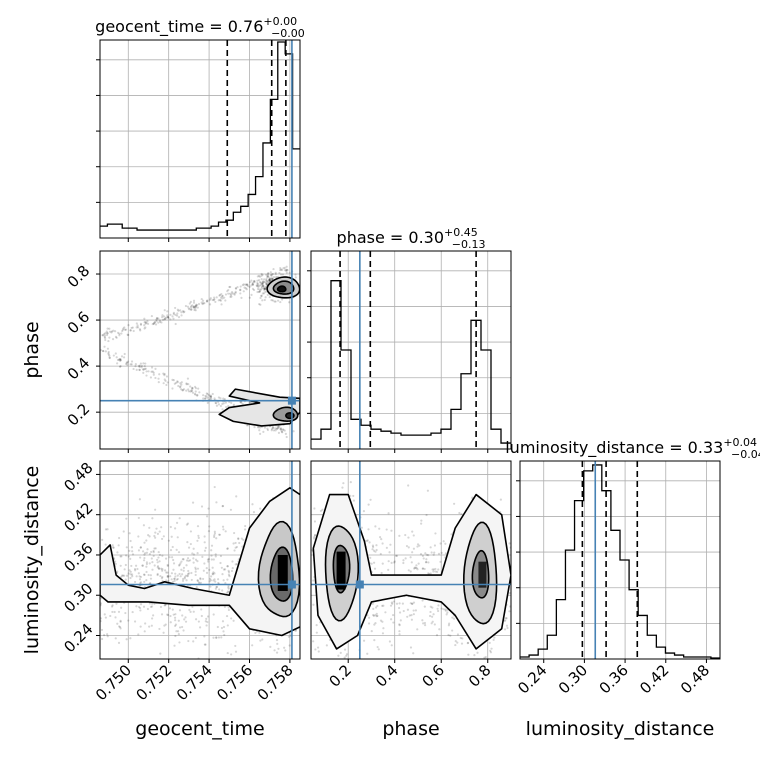  Describe the element at coordinates (387, 676) in the screenshot. I see `xtick-label-phase: 0.4` at that location.